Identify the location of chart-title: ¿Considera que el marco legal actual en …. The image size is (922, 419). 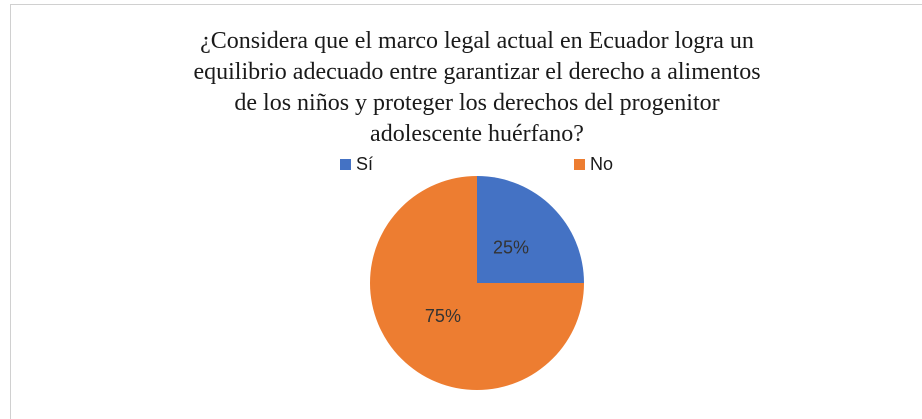
(477, 41).